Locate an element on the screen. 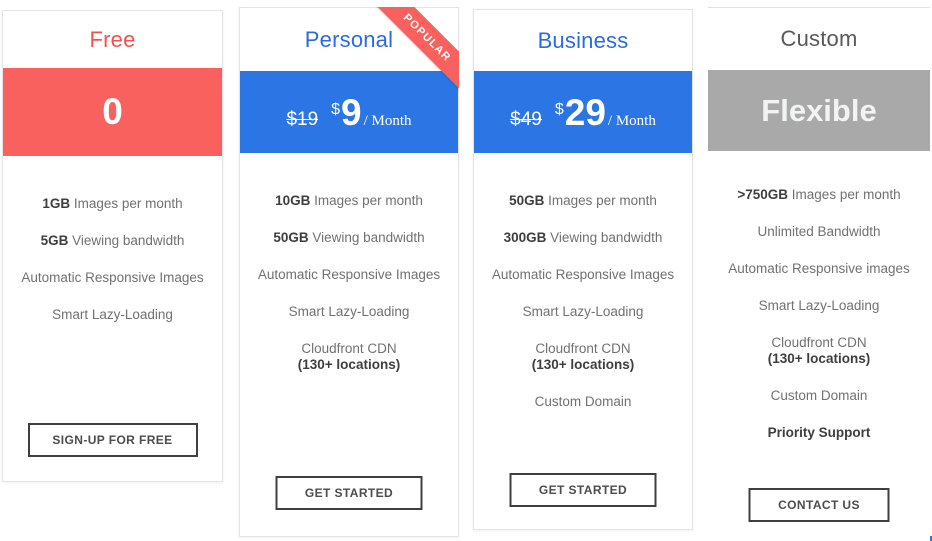 The height and width of the screenshot is (541, 932). personal-cta-button: GET STARTED is located at coordinates (349, 493).